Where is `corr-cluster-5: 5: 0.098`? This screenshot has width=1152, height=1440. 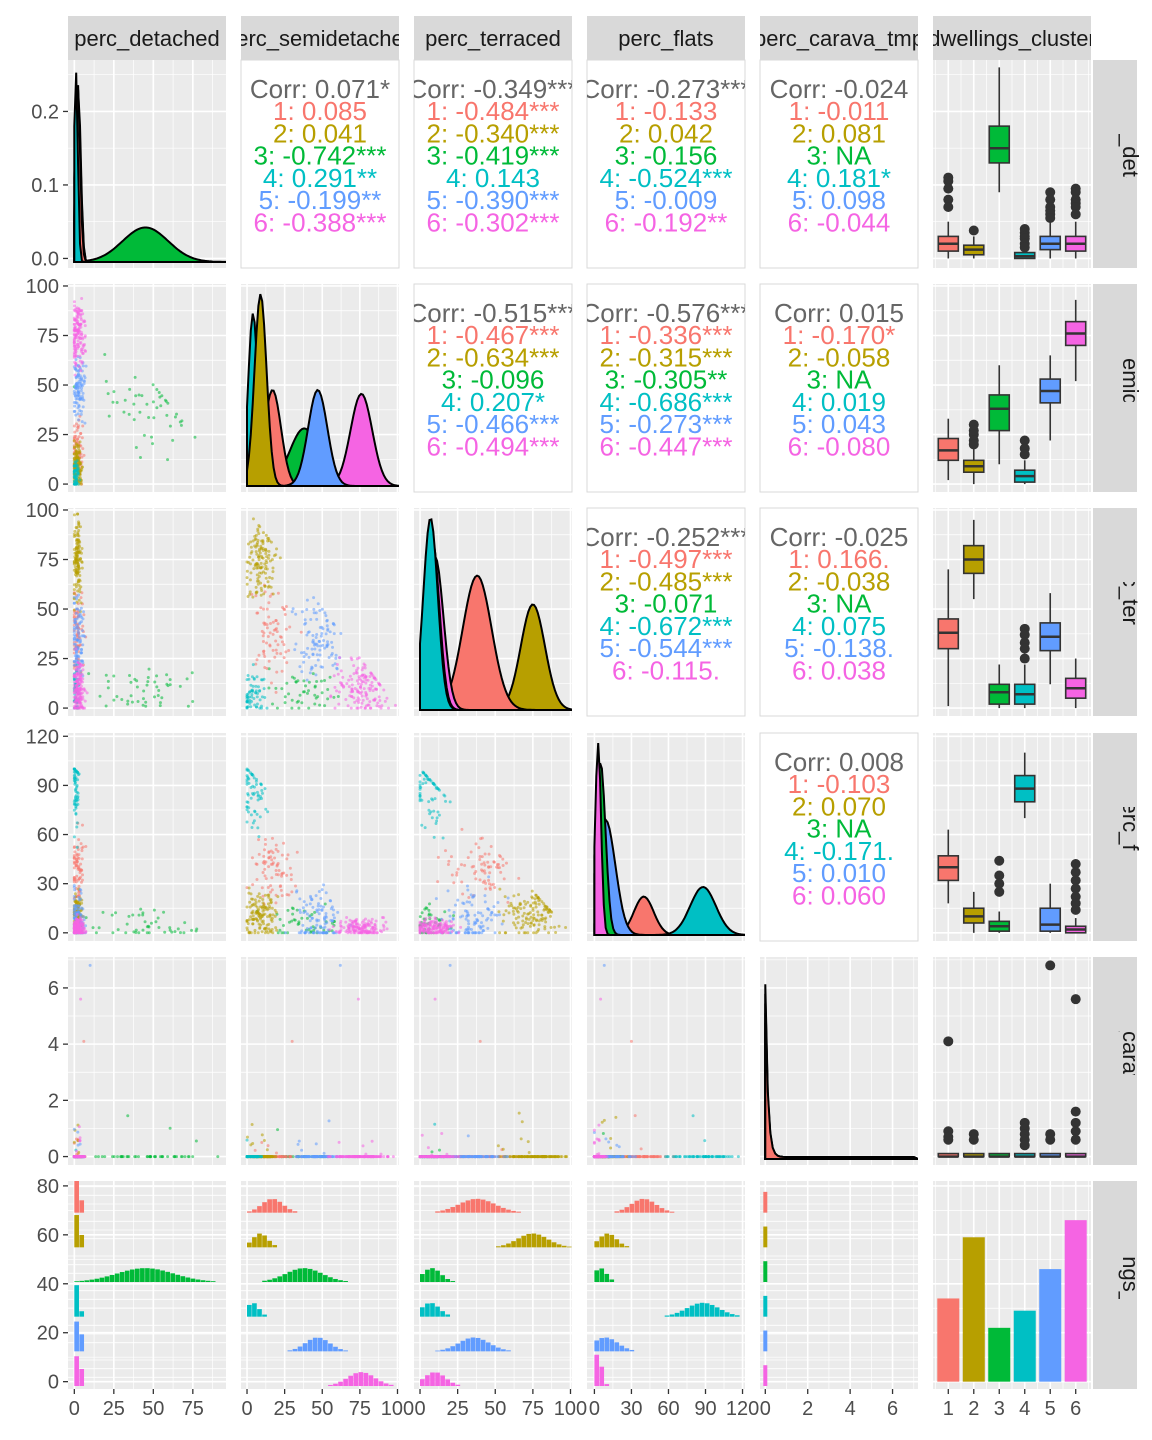
corr-cluster-5: 5: 0.098 is located at coordinates (839, 200).